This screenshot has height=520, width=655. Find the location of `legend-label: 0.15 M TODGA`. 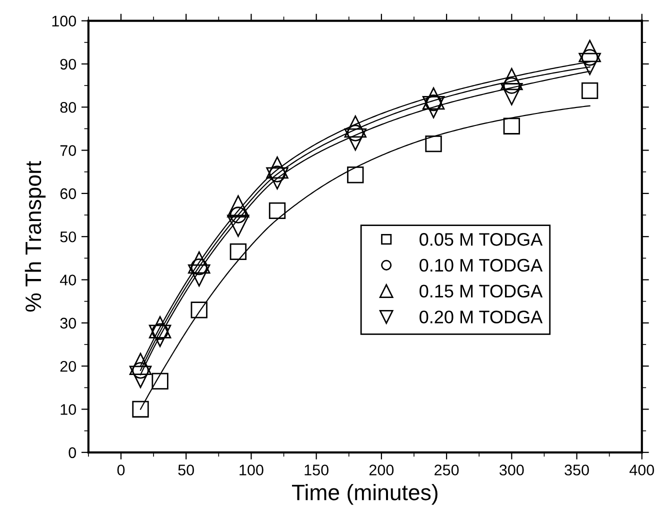

legend-label: 0.15 M TODGA is located at coordinates (481, 291).